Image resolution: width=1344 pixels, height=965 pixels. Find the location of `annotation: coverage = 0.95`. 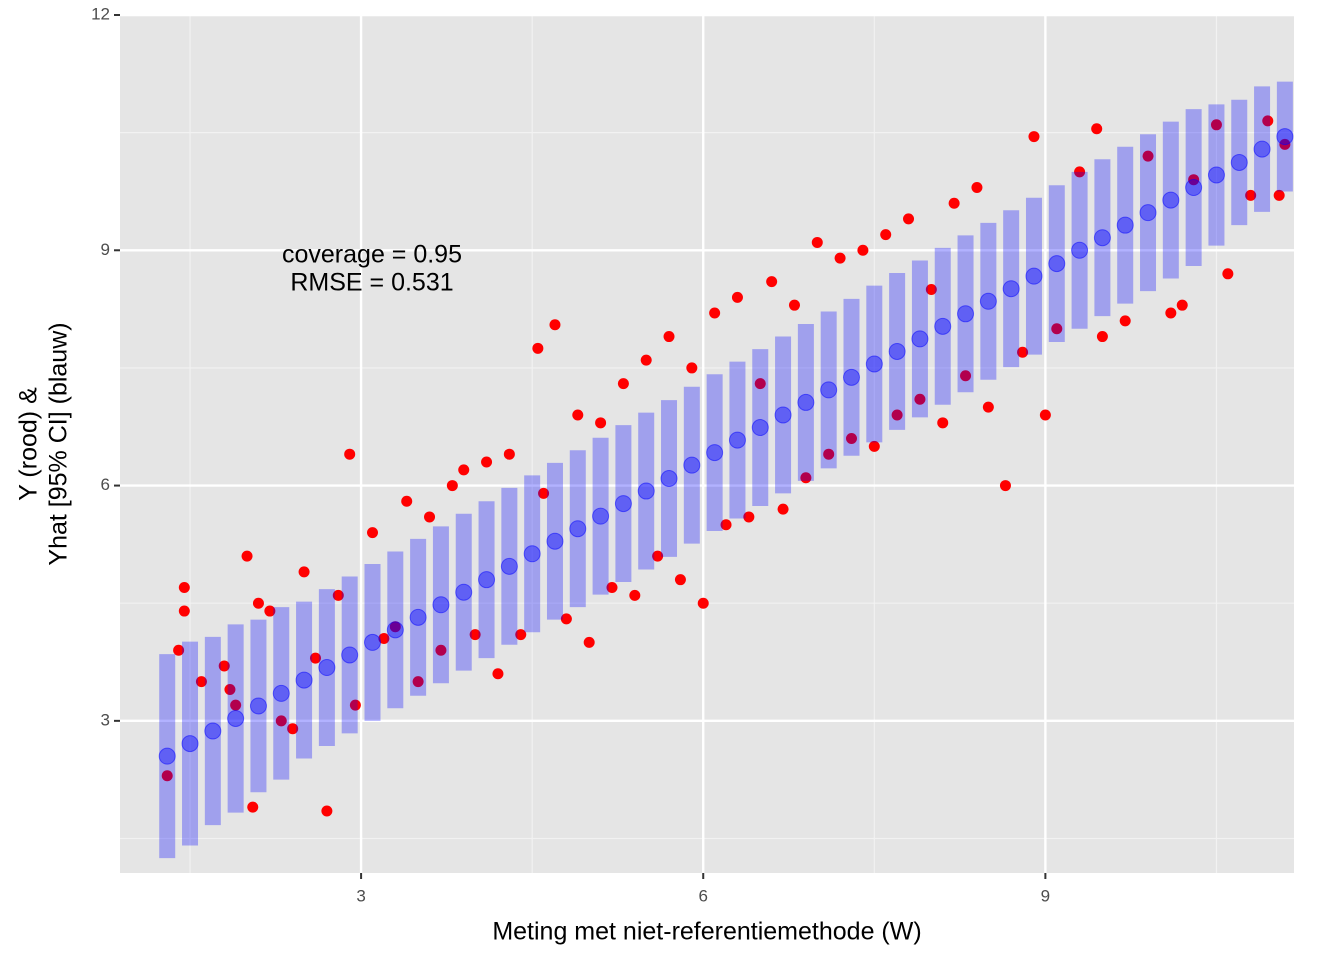

annotation: coverage = 0.95 is located at coordinates (372, 255).